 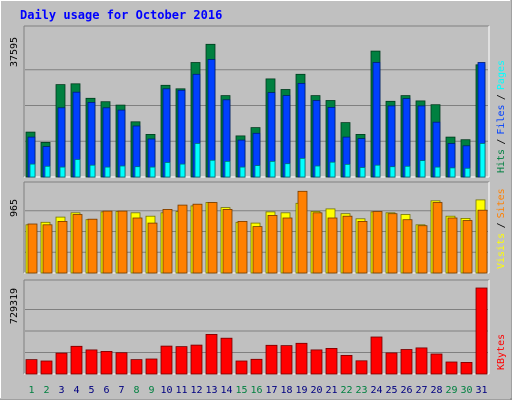 I want to click on panel-kbytes-ymax-label: 729319, so click(x=14, y=306).